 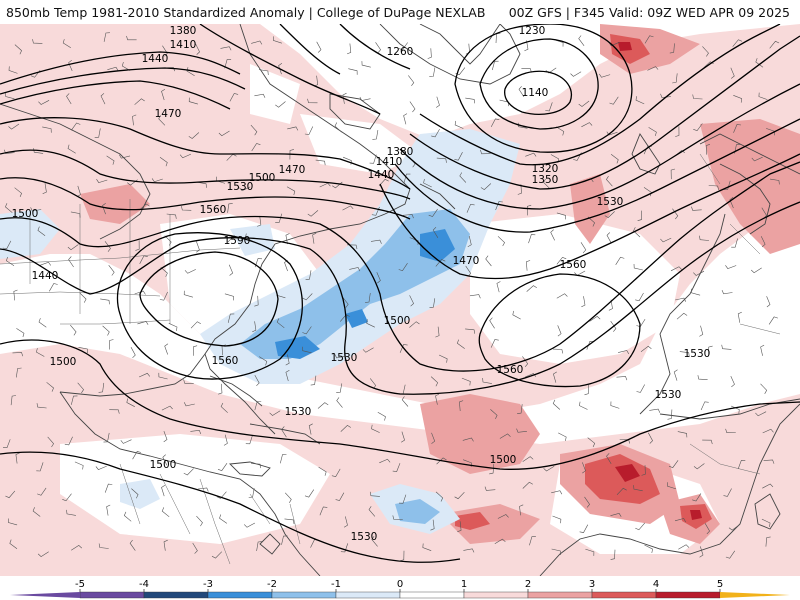 What do you see at coordinates (80, 584) in the screenshot?
I see `colorbar-tick-label: -5` at bounding box center [80, 584].